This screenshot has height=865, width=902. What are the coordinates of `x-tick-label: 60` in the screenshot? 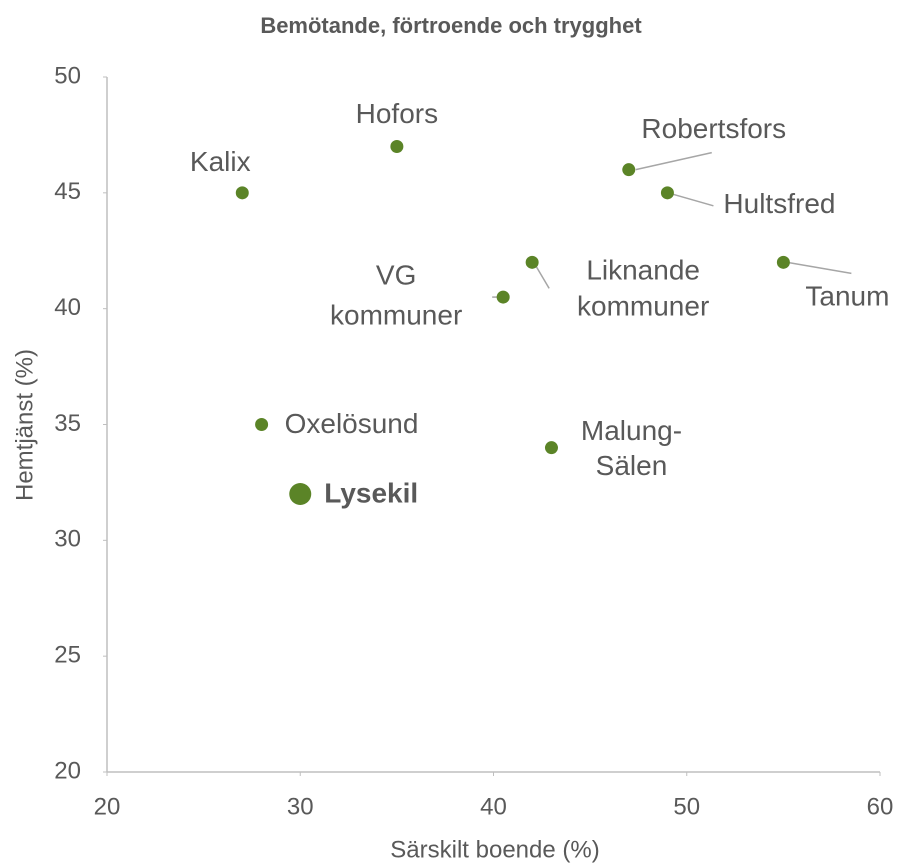 It's located at (880, 806).